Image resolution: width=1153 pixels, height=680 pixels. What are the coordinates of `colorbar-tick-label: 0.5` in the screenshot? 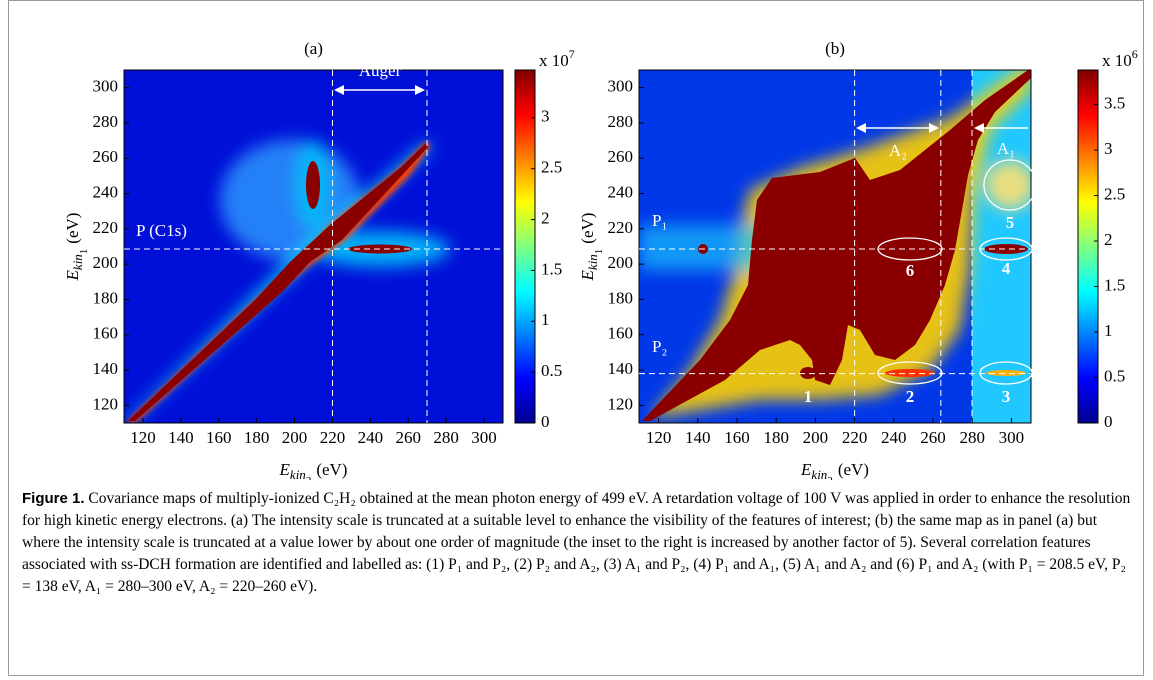 It's located at (551, 370).